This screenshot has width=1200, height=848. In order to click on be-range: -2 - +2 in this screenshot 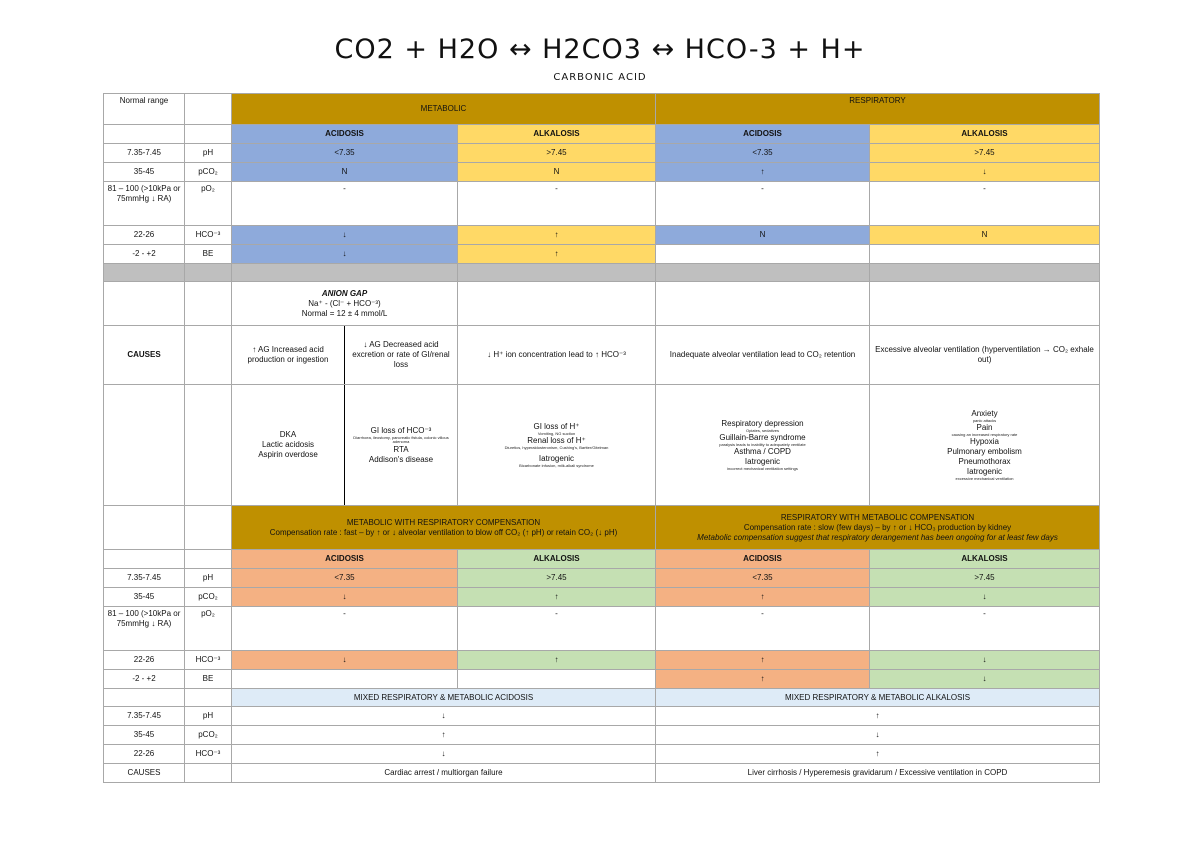, I will do `click(144, 678)`.